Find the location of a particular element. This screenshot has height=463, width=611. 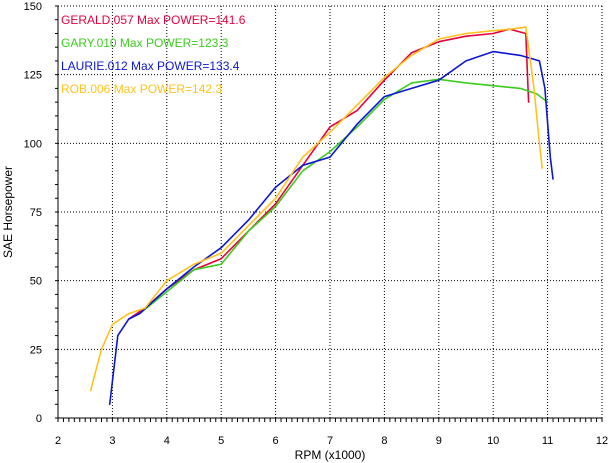

x-tick-label: 6 is located at coordinates (276, 441).